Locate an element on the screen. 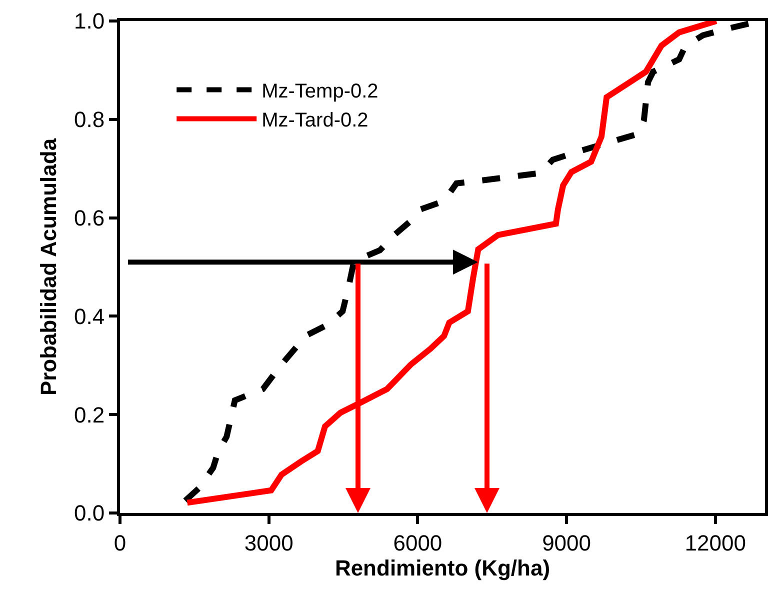 The height and width of the screenshot is (593, 776). x-axis-title: Rendimiento (Kg/ha) is located at coordinates (442, 567).